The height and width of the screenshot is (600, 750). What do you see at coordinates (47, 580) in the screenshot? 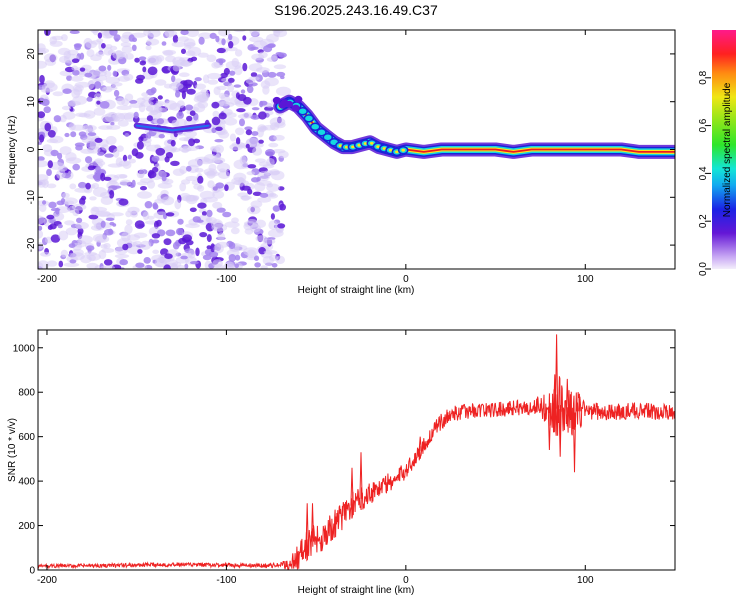
I see `x-tick-label: -200` at bounding box center [47, 580].